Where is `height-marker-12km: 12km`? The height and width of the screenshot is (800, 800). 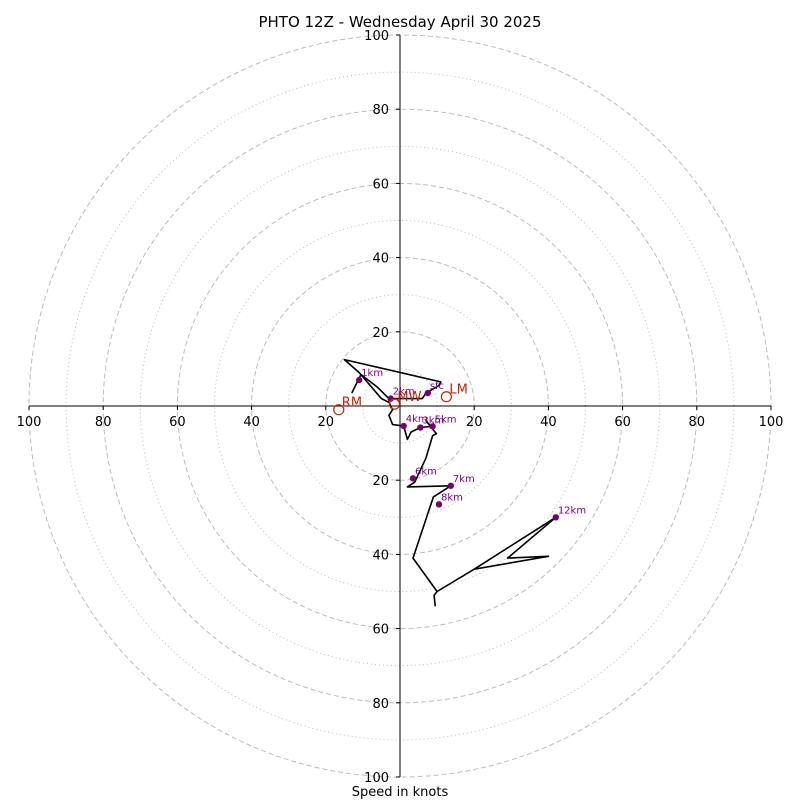 height-marker-12km: 12km is located at coordinates (569, 513).